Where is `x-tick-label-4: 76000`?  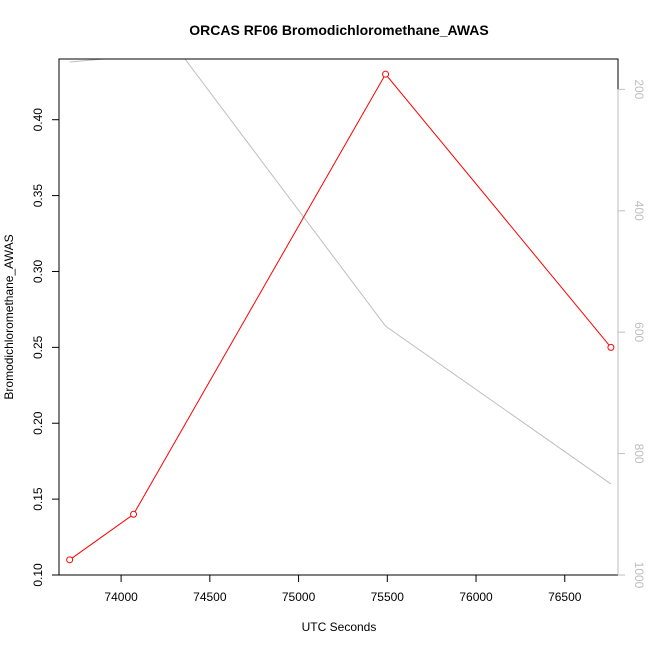 x-tick-label-4: 76000 is located at coordinates (476, 597).